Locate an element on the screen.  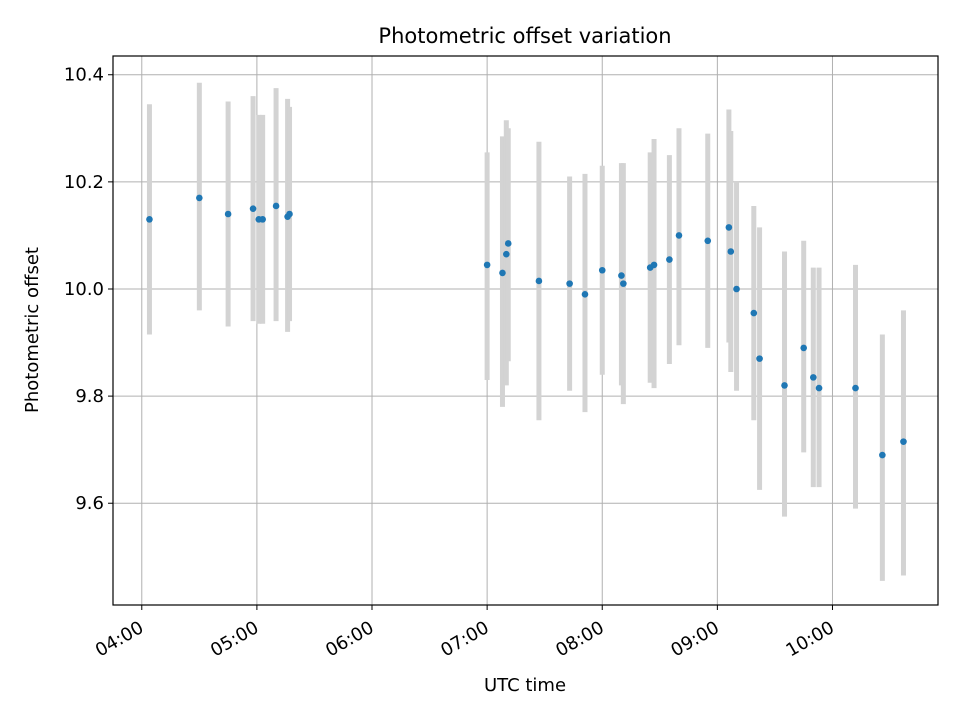
x-tick-label: 08:00 is located at coordinates (579, 639).